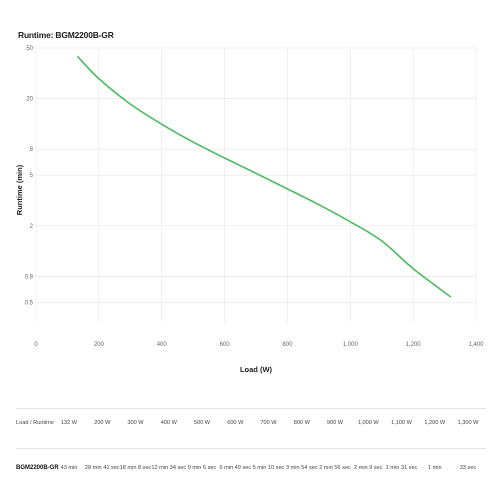  What do you see at coordinates (256, 369) in the screenshot?
I see `x-axis-title: Load (W)` at bounding box center [256, 369].